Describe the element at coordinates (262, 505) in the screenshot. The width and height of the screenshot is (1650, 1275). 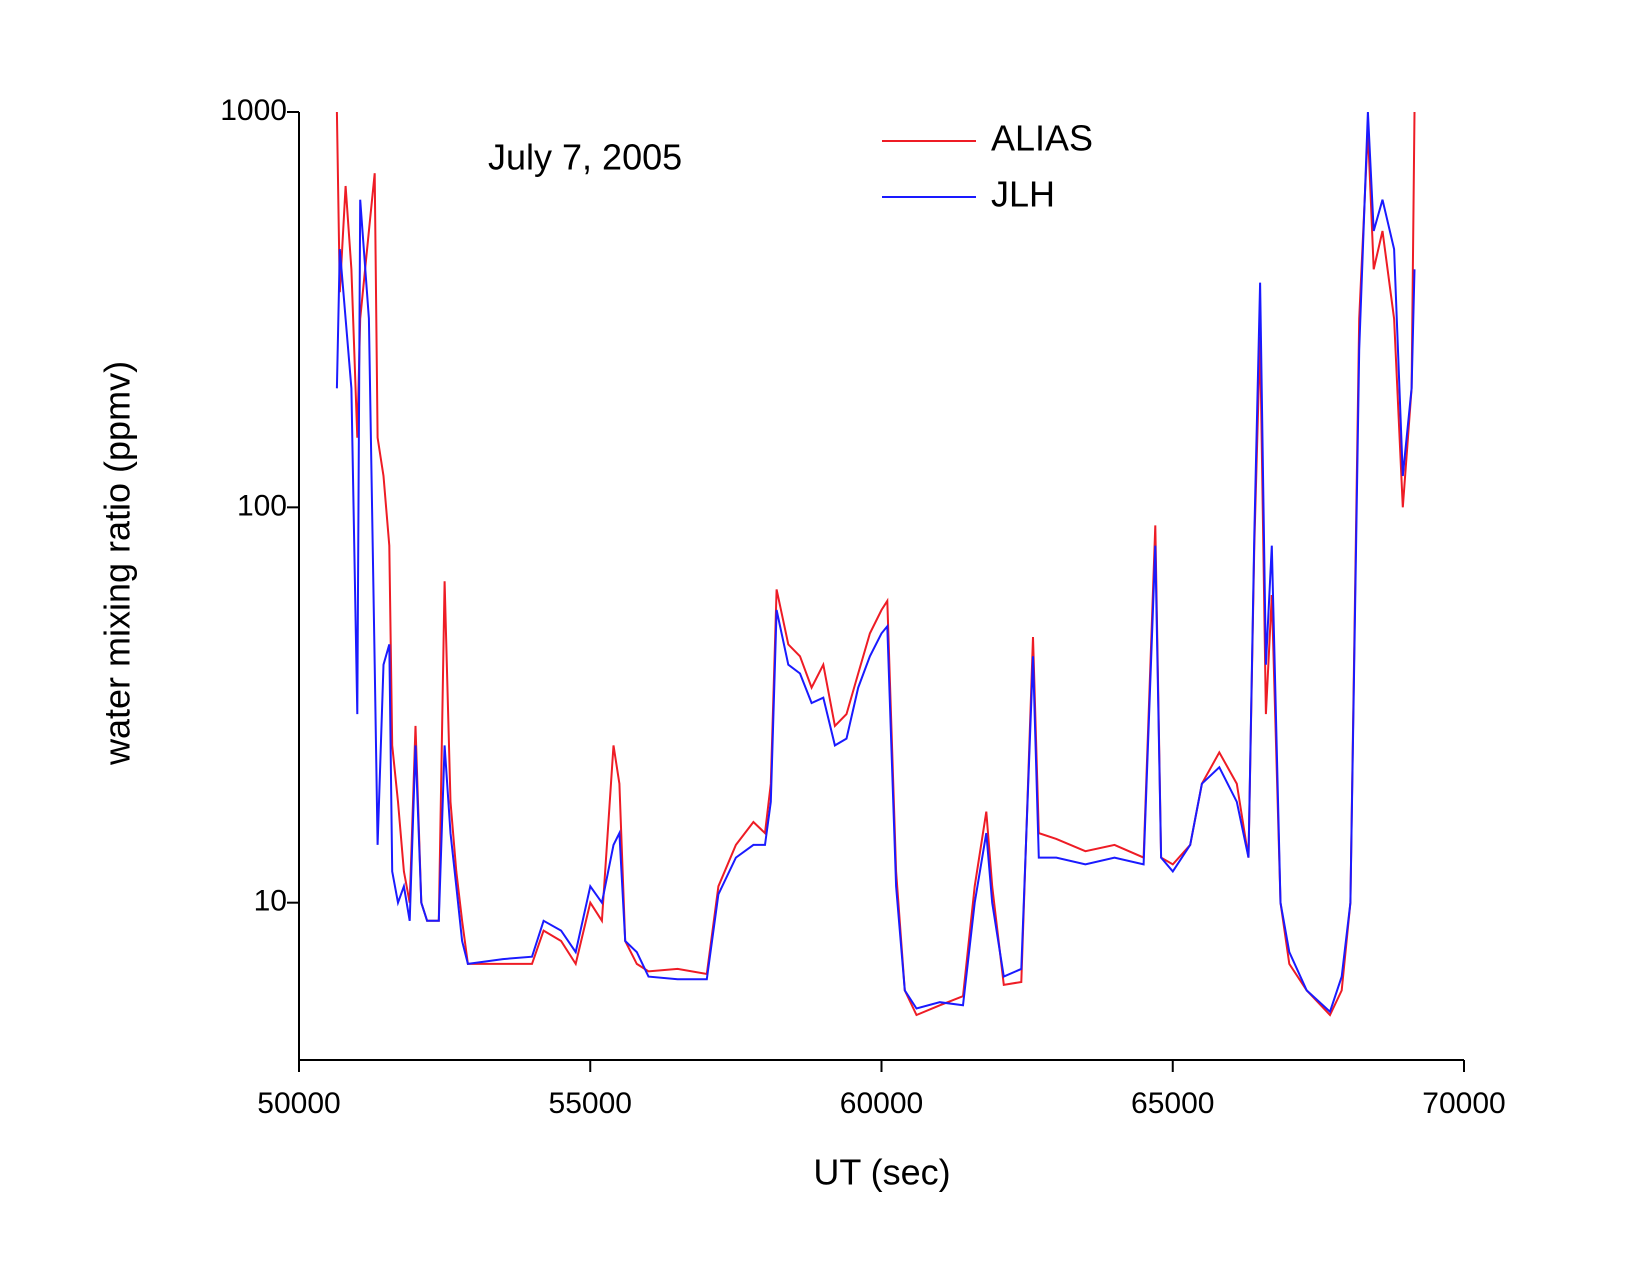
I see `y-tick-label: 100` at that location.